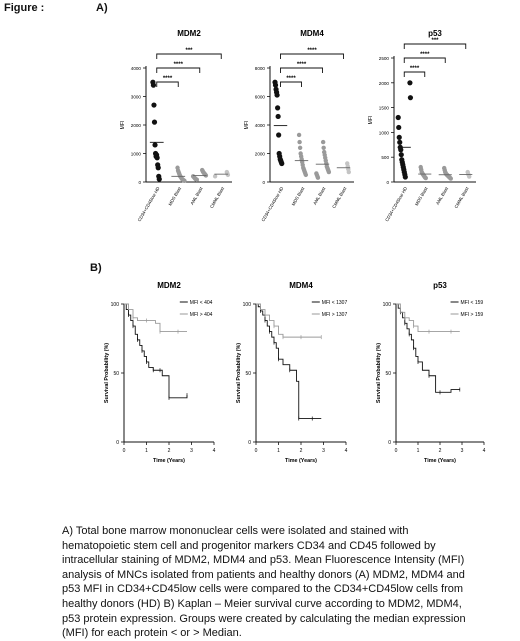  What do you see at coordinates (260, 97) in the screenshot?
I see `y-tick-label: 6000` at bounding box center [260, 97].